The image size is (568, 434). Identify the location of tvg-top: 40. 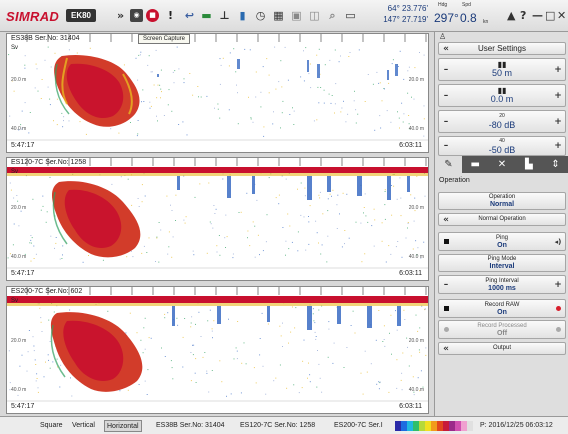
(502, 140).